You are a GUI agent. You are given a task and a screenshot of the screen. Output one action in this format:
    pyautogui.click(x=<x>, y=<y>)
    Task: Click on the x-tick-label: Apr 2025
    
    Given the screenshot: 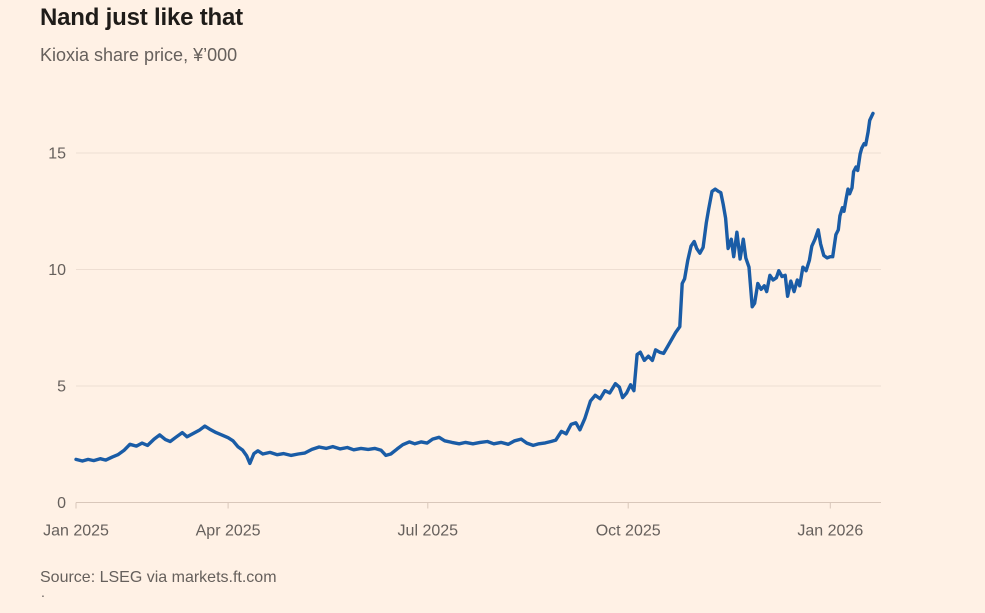 What is the action you would take?
    pyautogui.click(x=228, y=531)
    